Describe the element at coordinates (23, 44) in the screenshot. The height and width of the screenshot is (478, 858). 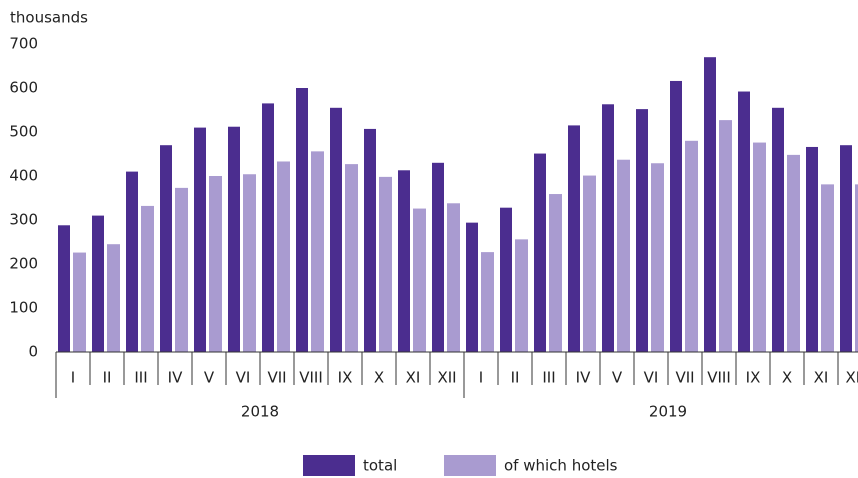
I see `y-tick-label: 700` at that location.